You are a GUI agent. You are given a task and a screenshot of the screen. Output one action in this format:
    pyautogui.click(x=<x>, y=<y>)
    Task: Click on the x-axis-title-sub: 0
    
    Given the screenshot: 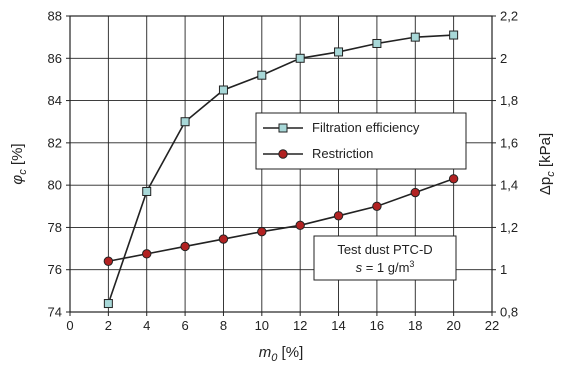 What is the action you would take?
    pyautogui.click(x=274, y=358)
    